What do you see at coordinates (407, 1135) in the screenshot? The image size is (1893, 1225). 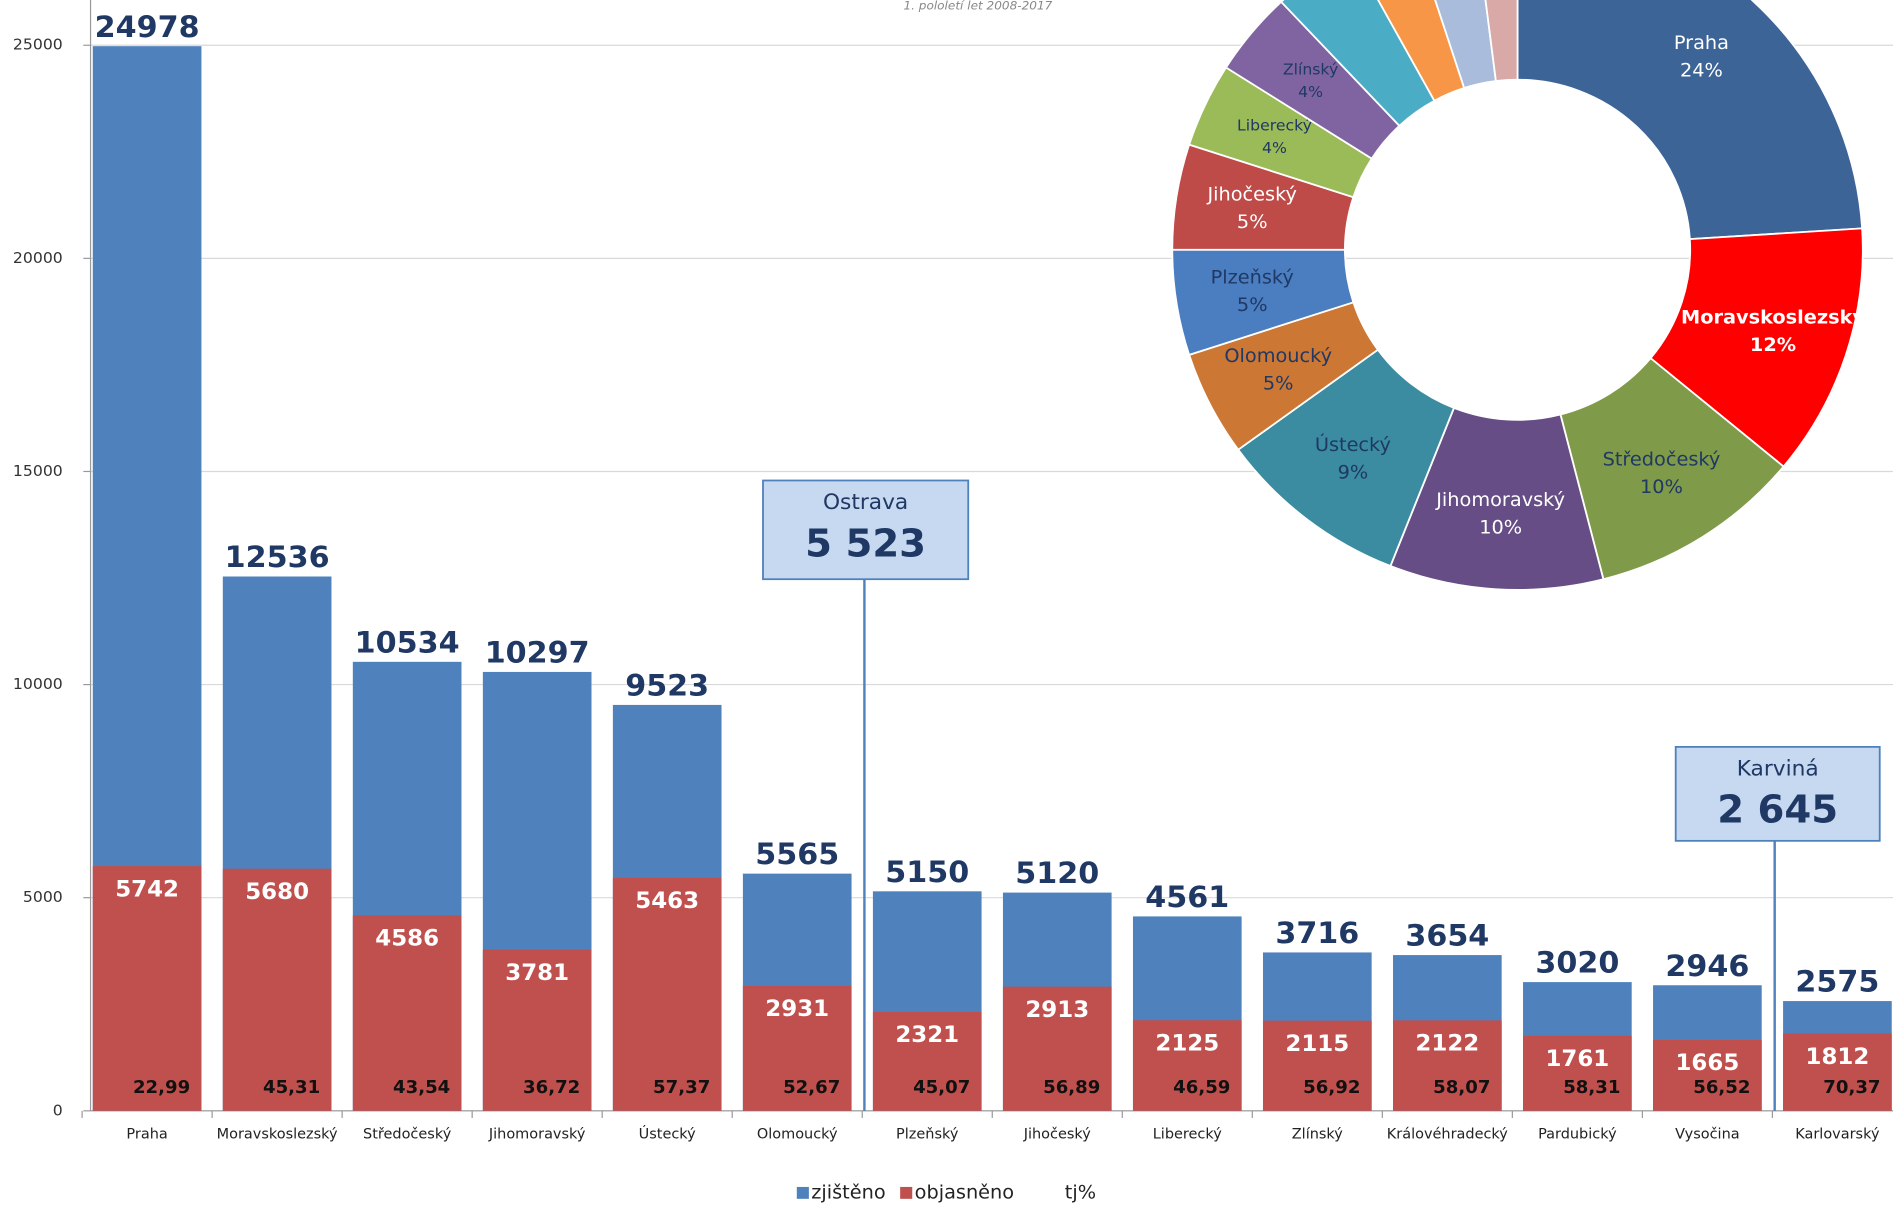 I see `x-tick-label: Středočeský` at bounding box center [407, 1135].